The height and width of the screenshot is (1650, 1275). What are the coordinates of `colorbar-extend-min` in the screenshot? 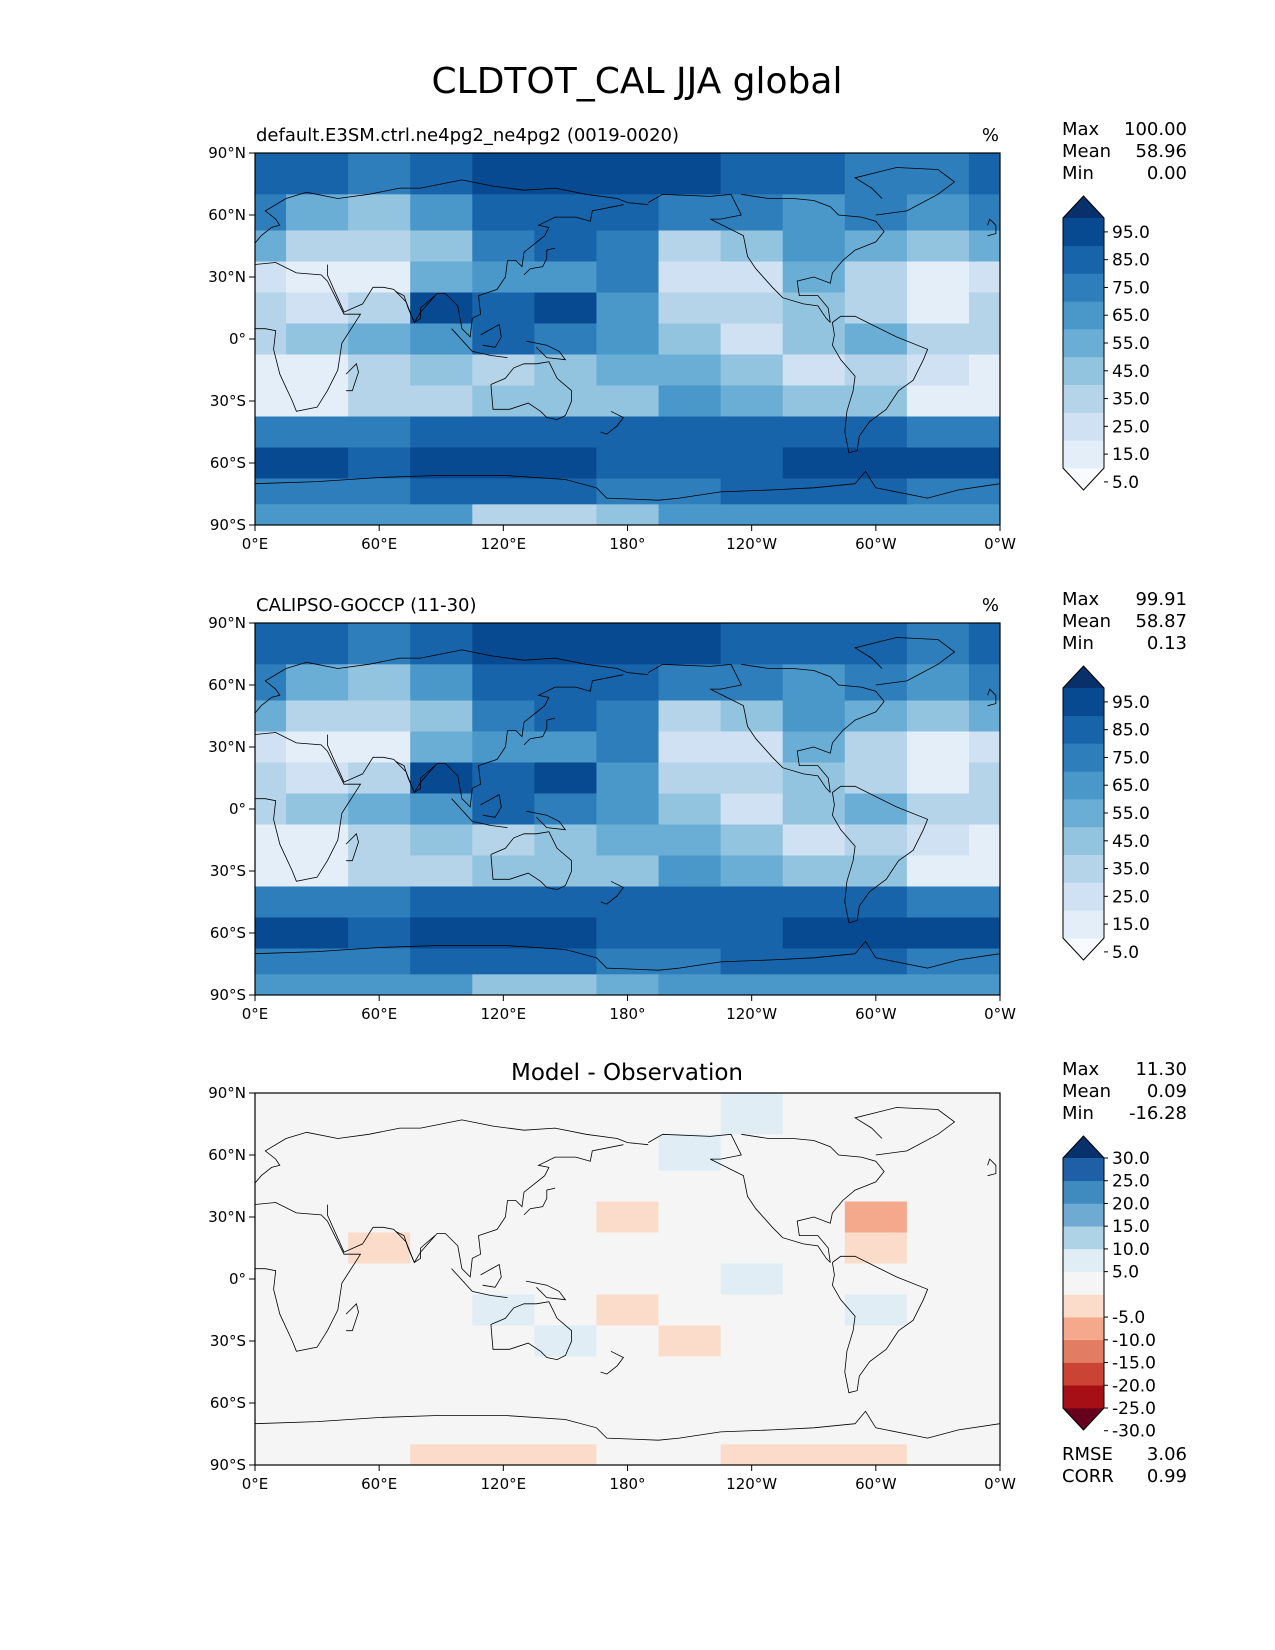 It's located at (1083, 1419).